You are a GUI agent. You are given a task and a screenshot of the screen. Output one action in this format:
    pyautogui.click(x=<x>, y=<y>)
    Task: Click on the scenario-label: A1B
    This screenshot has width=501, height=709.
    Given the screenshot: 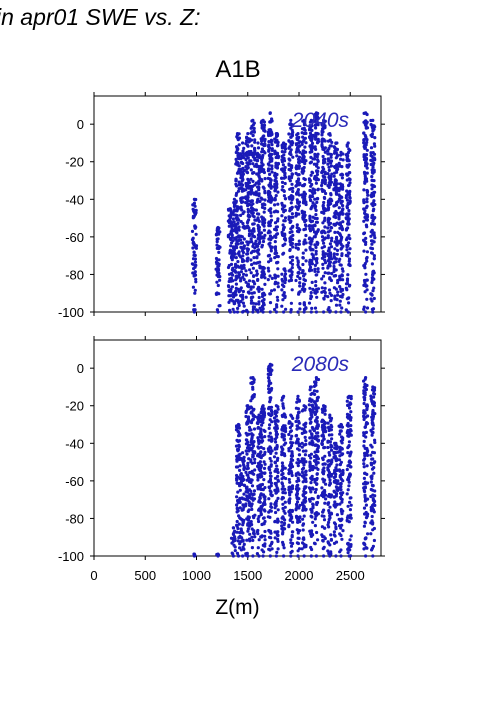 What is the action you would take?
    pyautogui.click(x=238, y=69)
    